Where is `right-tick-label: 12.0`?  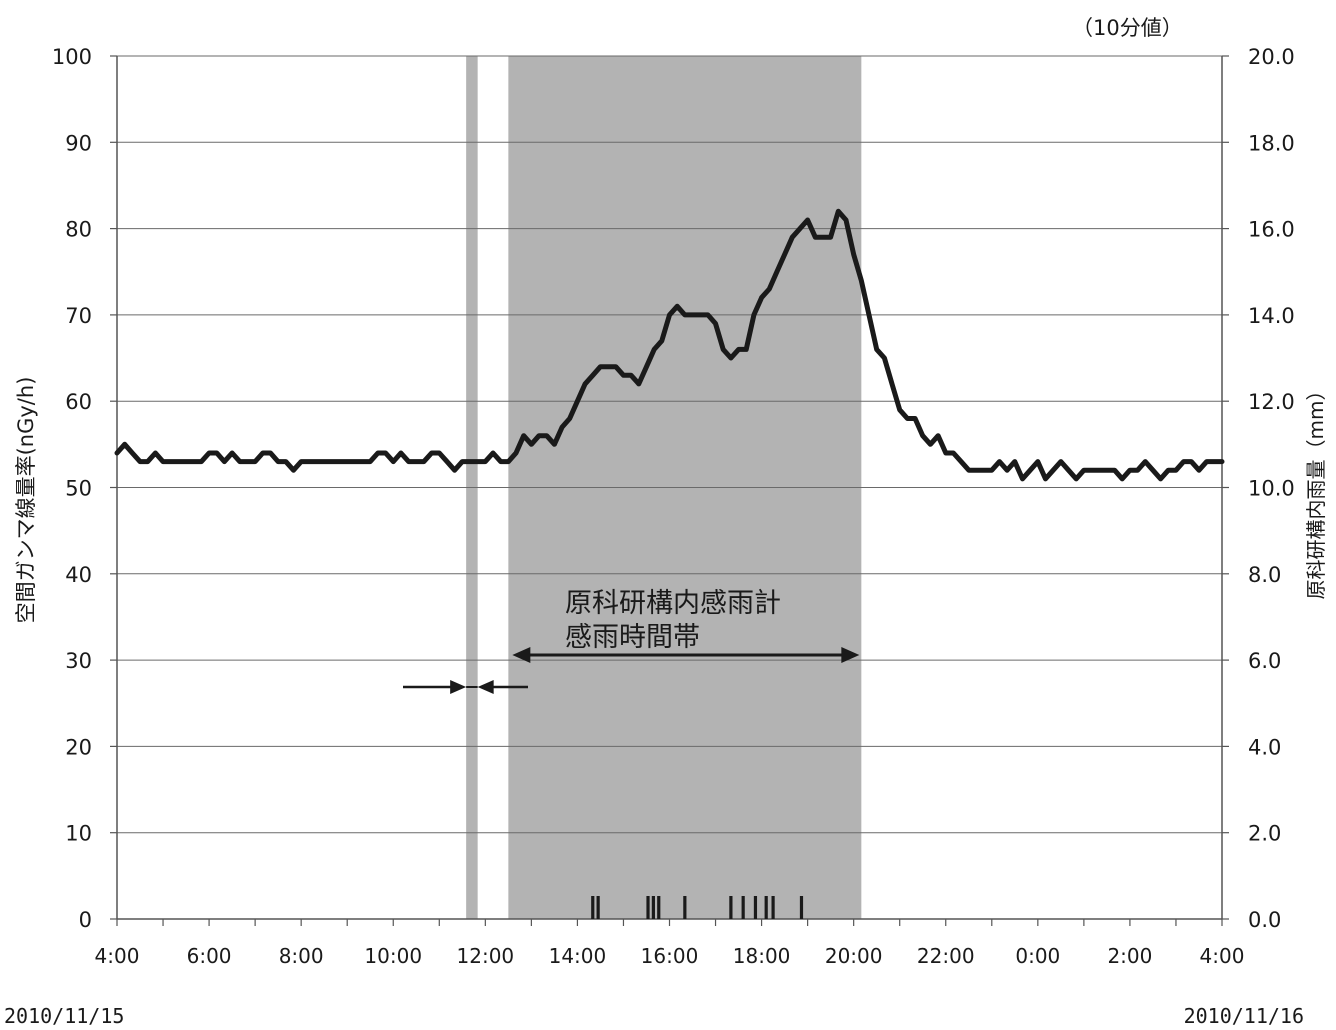
right-tick-label: 12.0 is located at coordinates (1271, 402).